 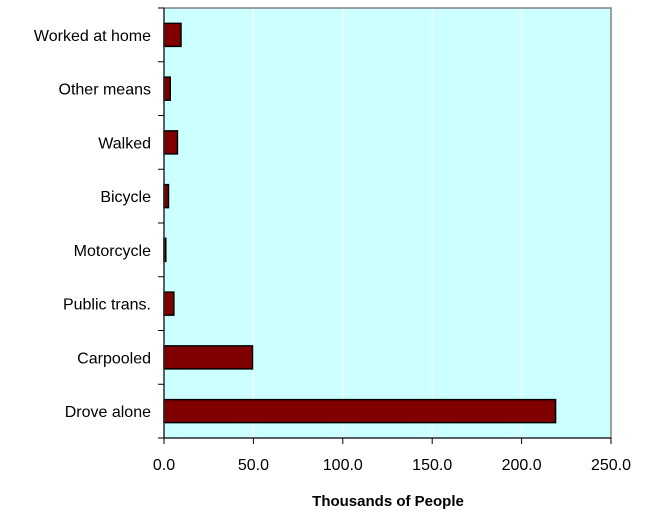 I want to click on category-label: Bicycle, so click(x=125, y=197).